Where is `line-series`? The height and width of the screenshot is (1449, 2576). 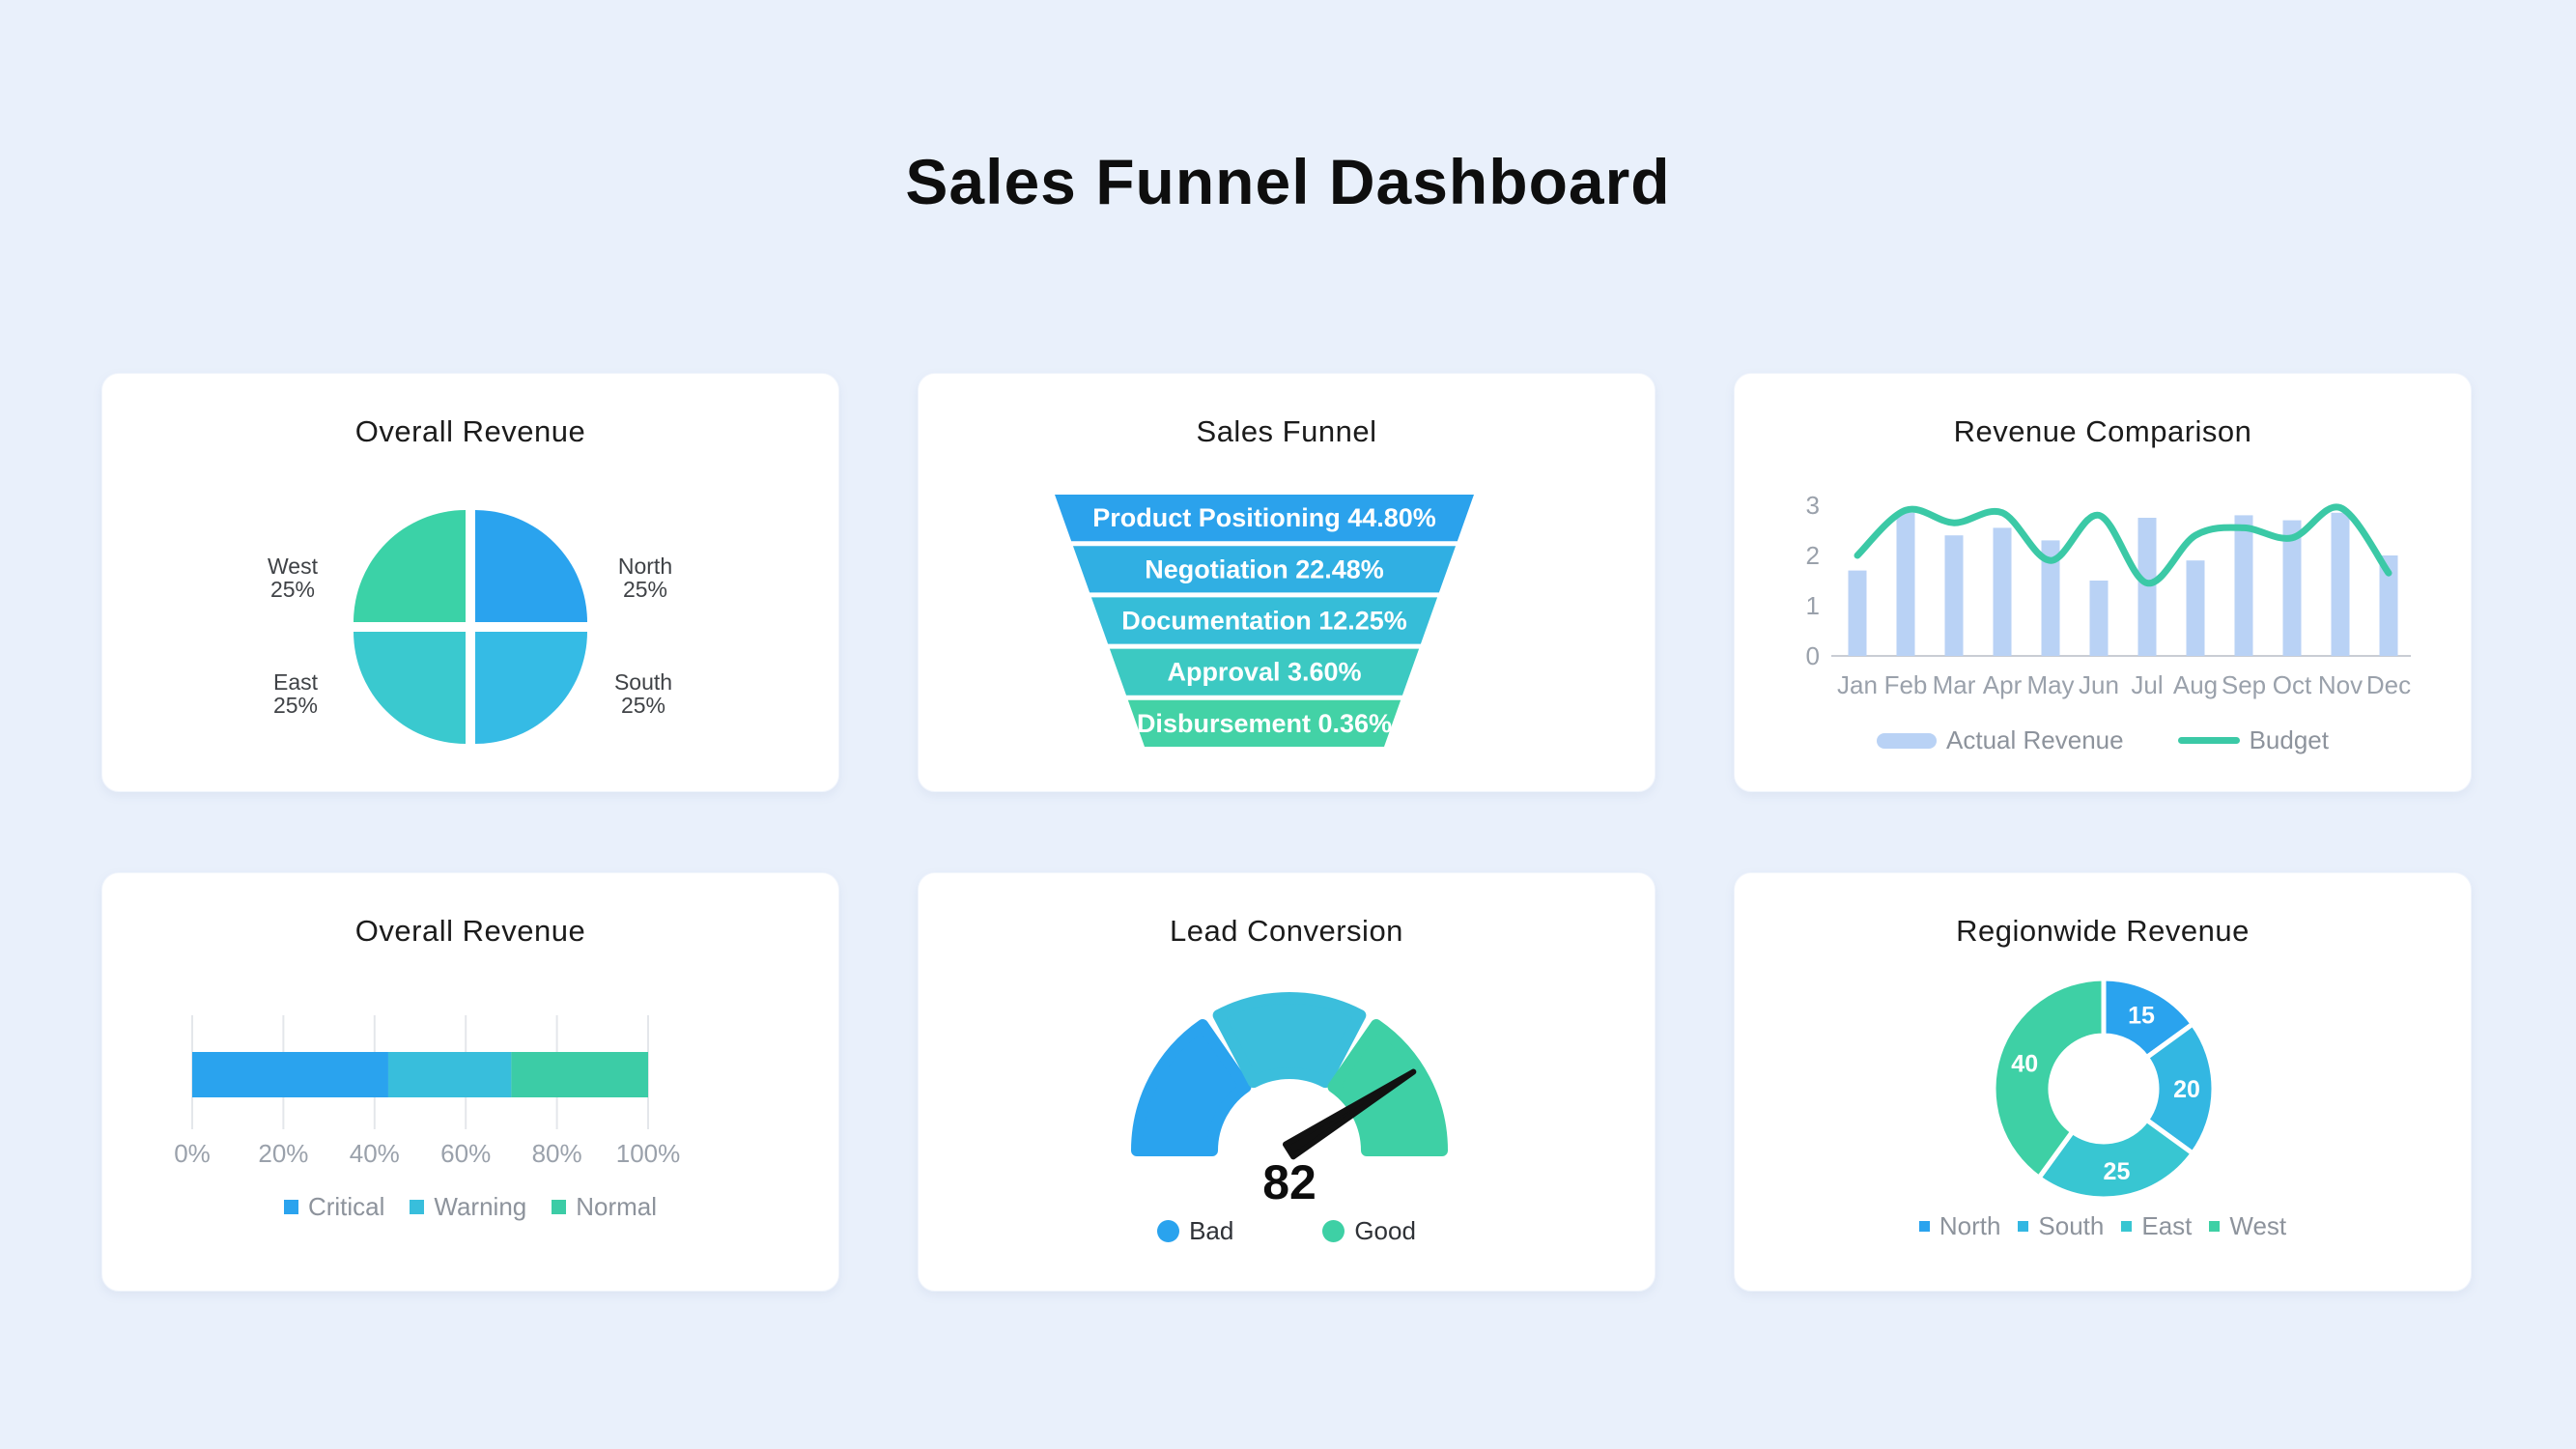 line-series is located at coordinates (2123, 545).